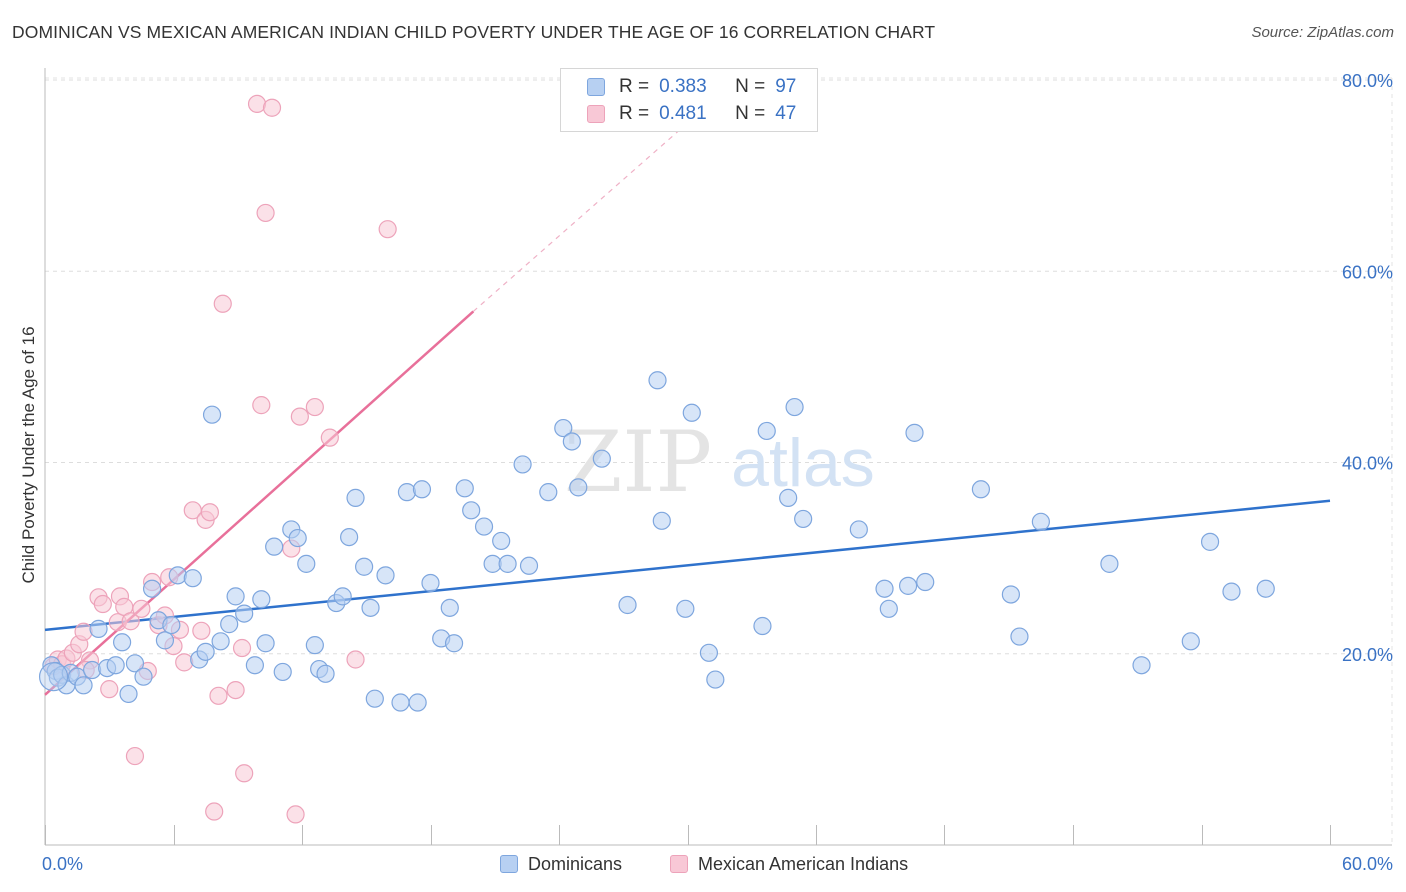 This screenshot has height=892, width=1406. Describe the element at coordinates (789, 864) in the screenshot. I see `bottom-legend-mexican-american-indians: Mexican American Indians` at that location.